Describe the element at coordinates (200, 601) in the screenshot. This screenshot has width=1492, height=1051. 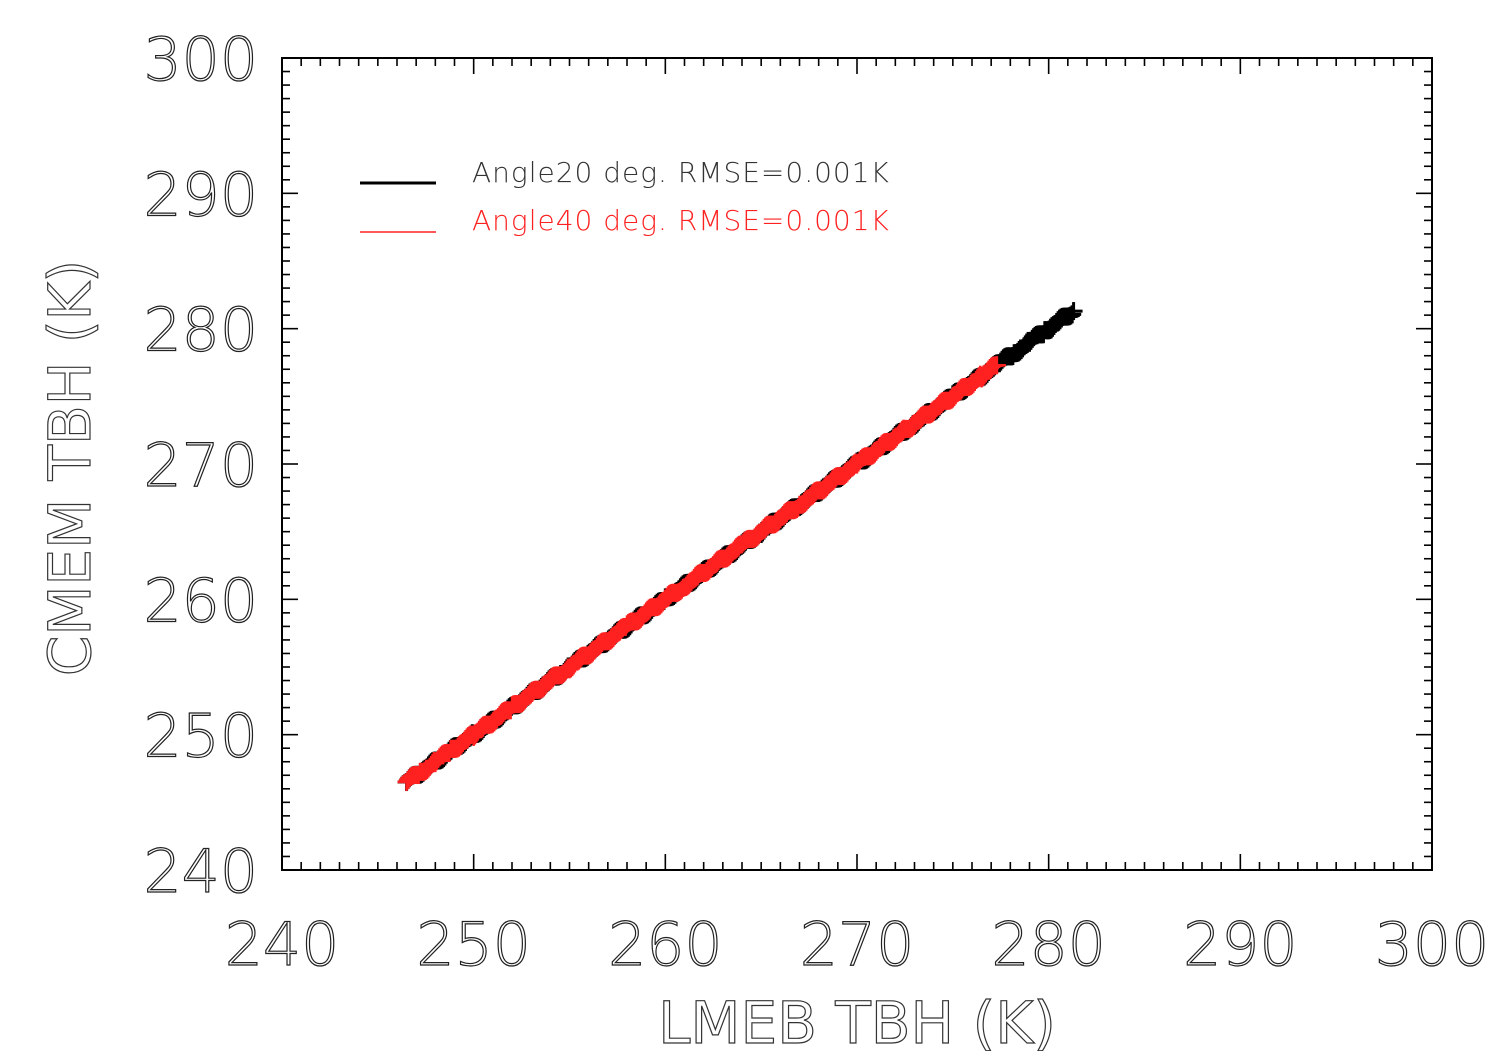
I see `y-tick-label: 260` at that location.